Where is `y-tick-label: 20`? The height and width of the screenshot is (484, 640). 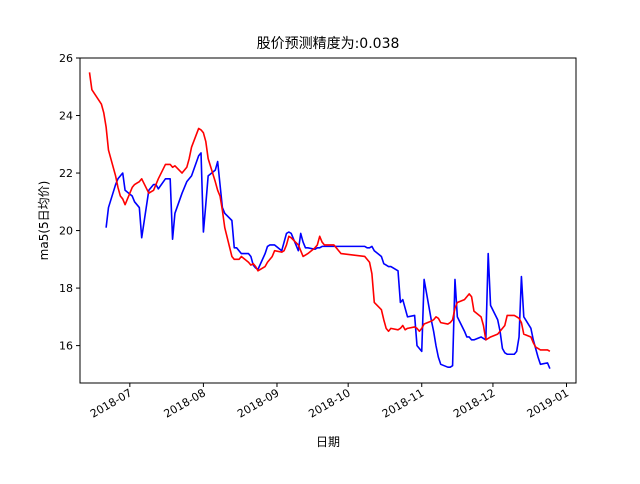 y-tick-label: 20 is located at coordinates (66, 231).